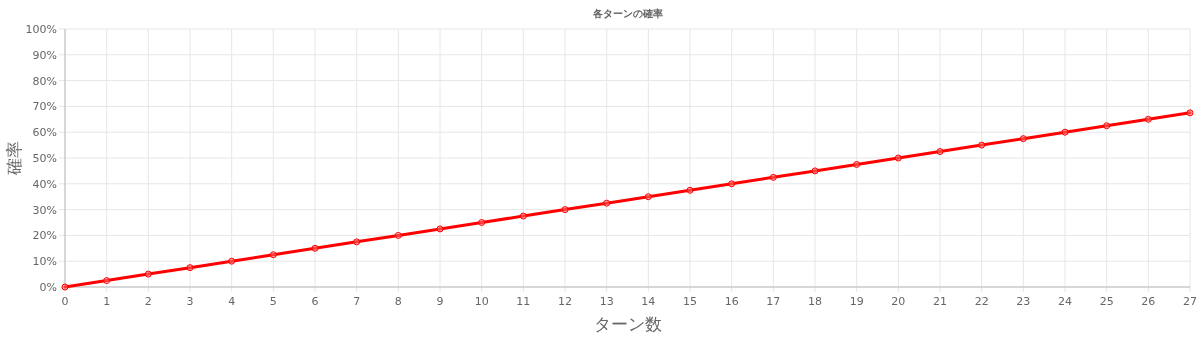  Describe the element at coordinates (815, 301) in the screenshot. I see `x-tick-label: 18` at that location.